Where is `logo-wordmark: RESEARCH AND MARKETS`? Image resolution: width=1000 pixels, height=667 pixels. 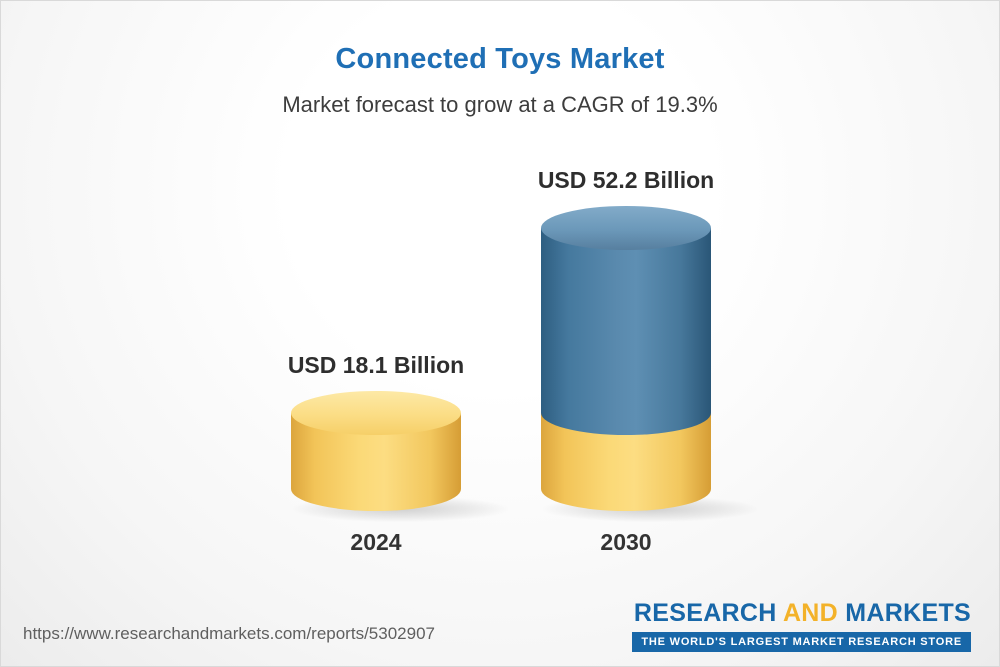 logo-wordmark: RESEARCH AND MARKETS is located at coordinates (801, 613).